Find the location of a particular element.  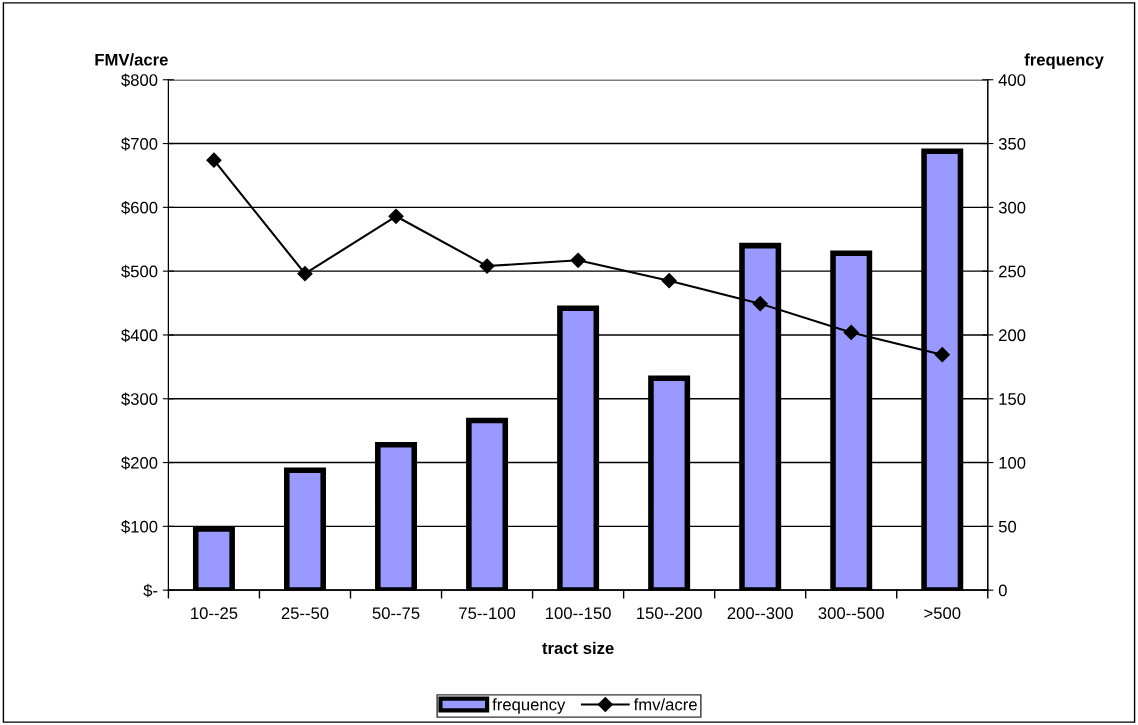

y2-tick-label: 250 is located at coordinates (1012, 271).